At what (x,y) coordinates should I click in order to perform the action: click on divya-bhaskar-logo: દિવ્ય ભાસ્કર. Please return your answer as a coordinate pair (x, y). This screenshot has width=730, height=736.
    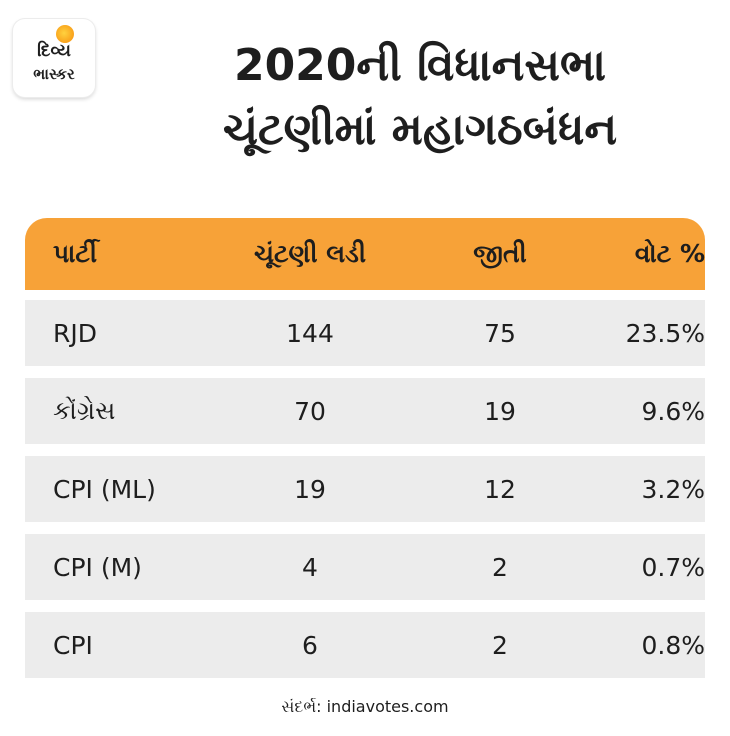
    Looking at the image, I should click on (54, 58).